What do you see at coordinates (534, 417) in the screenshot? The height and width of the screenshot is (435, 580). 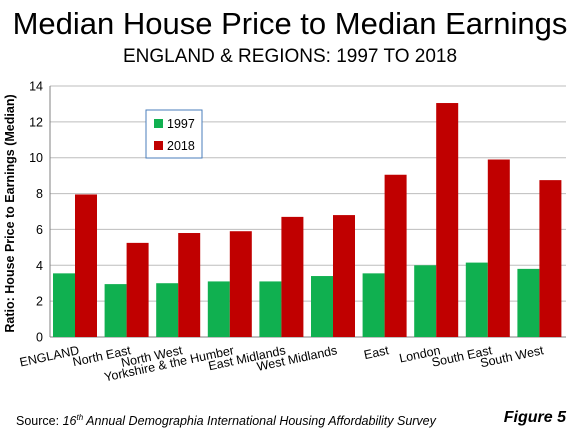 I see `figure-label: Figure 5` at bounding box center [534, 417].